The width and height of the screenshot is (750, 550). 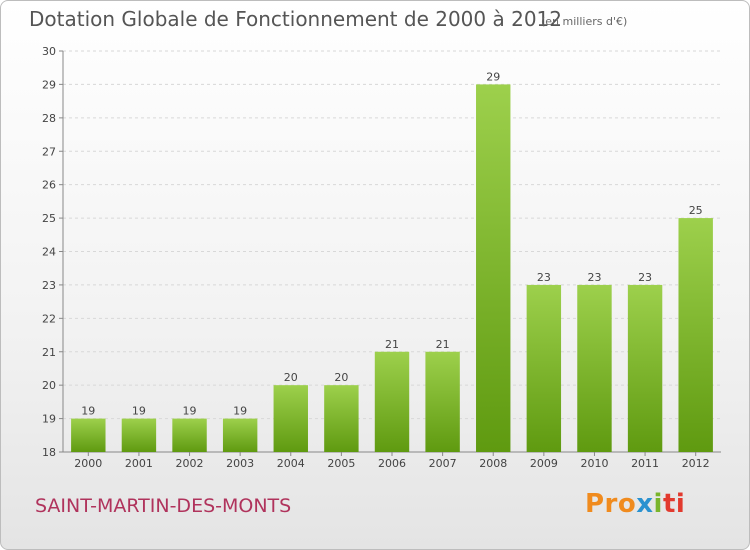 I want to click on y-tick-label-28: 28, so click(x=49, y=118).